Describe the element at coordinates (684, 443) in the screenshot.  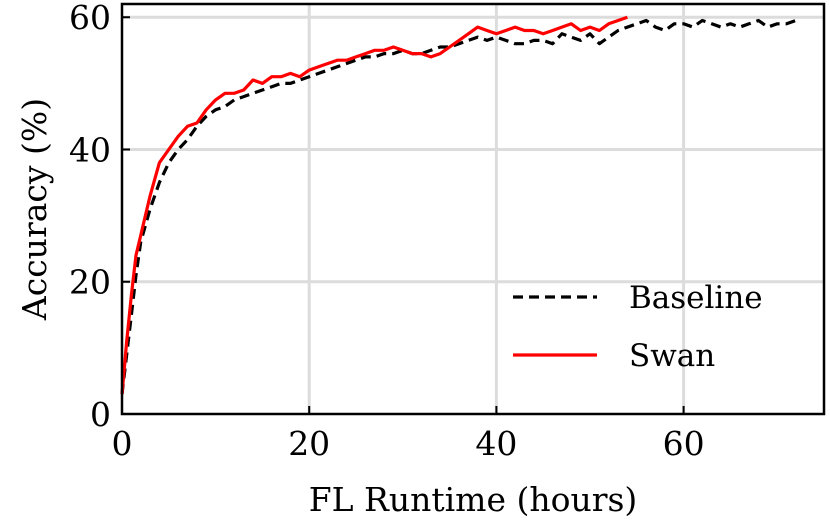
I see `x-tick-label: 60` at that location.